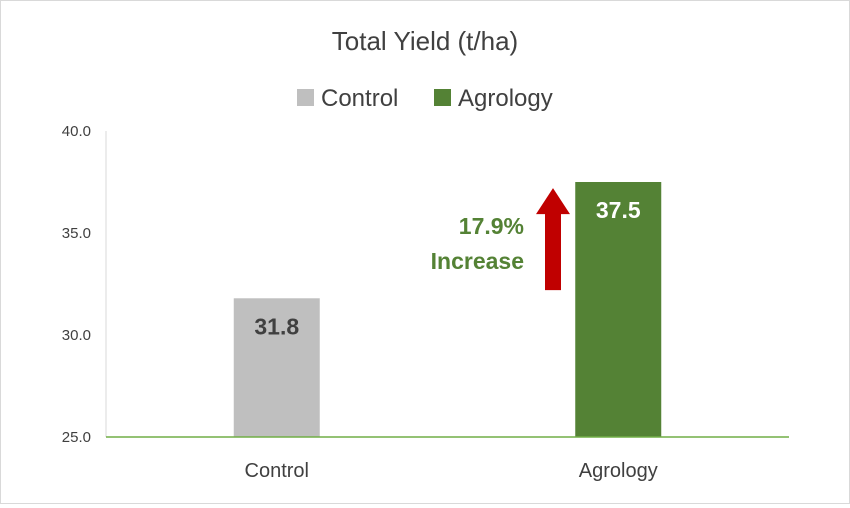  What do you see at coordinates (76, 131) in the screenshot?
I see `y-tick-label: 40.0` at bounding box center [76, 131].